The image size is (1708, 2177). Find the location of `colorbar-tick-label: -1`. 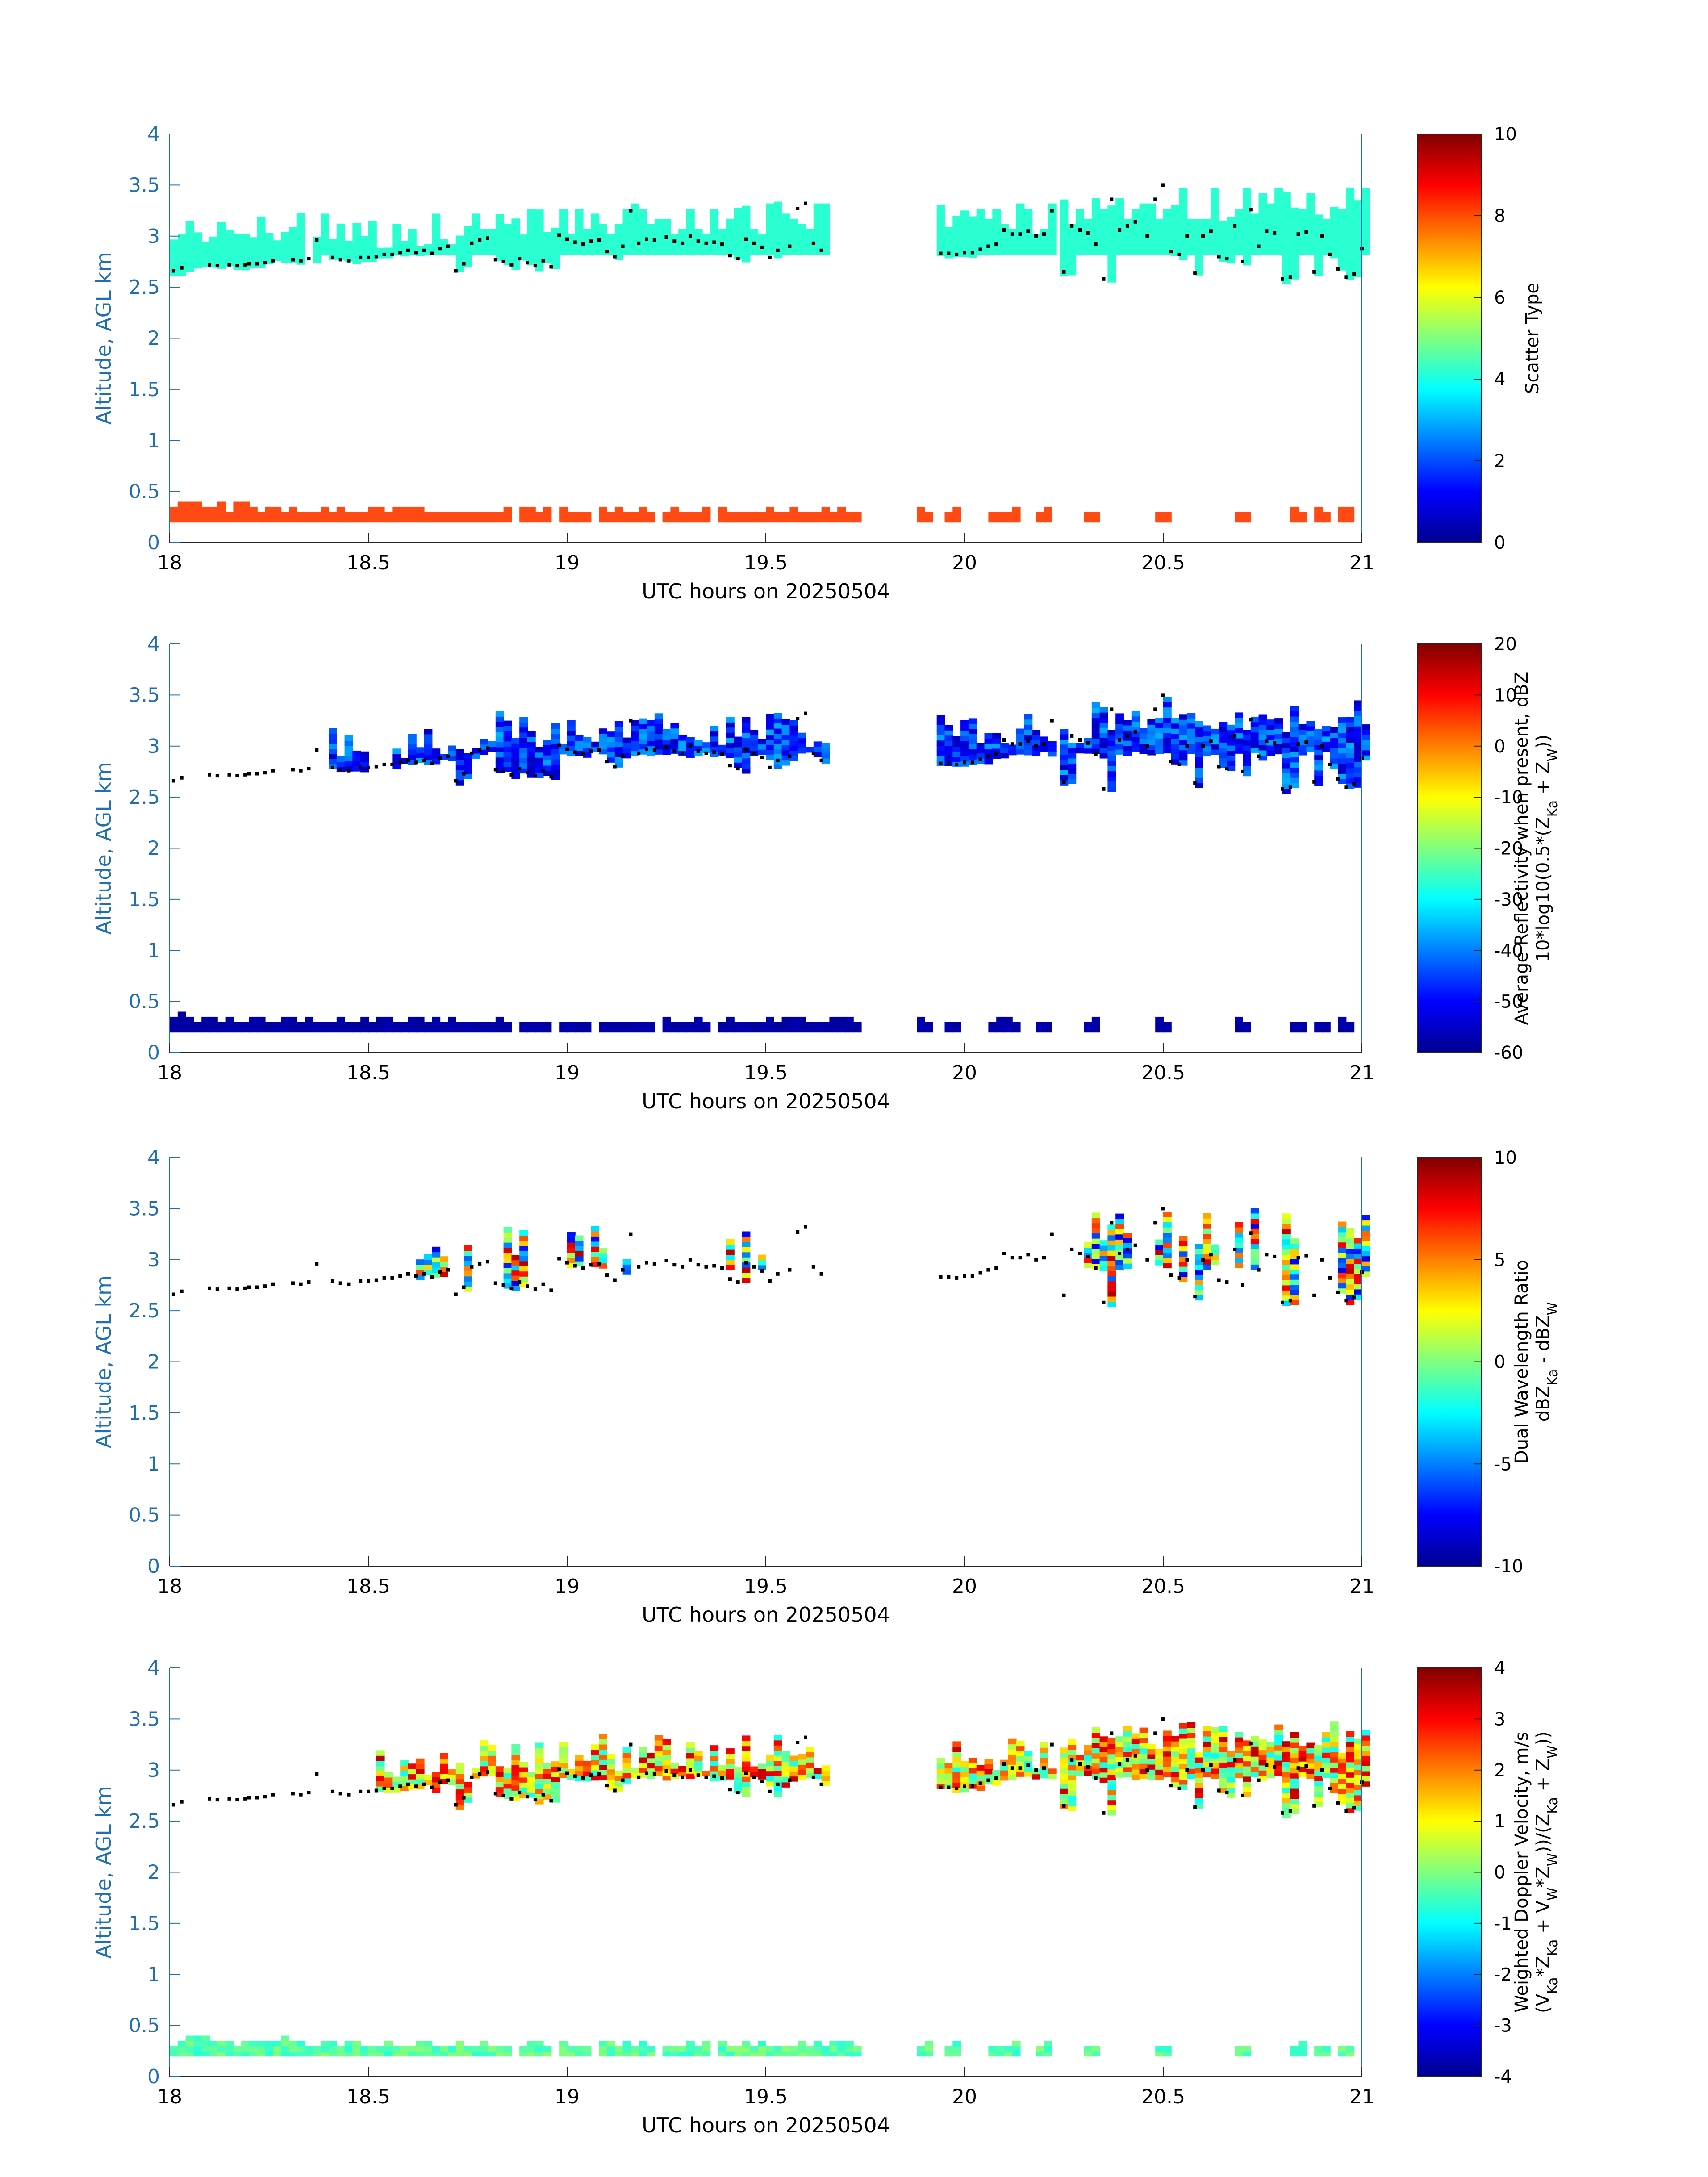

colorbar-tick-label: -1 is located at coordinates (1503, 1924).